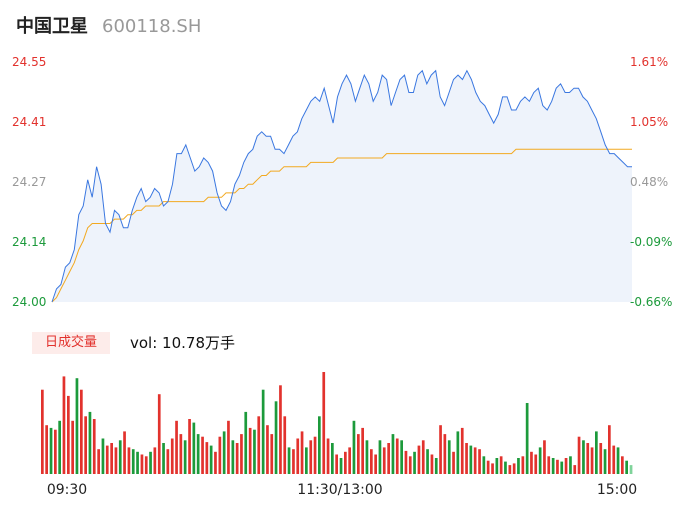  I want to click on left-price-axis: 24.55 24.41 24.27 24.14 24.00, so click(29, 182).